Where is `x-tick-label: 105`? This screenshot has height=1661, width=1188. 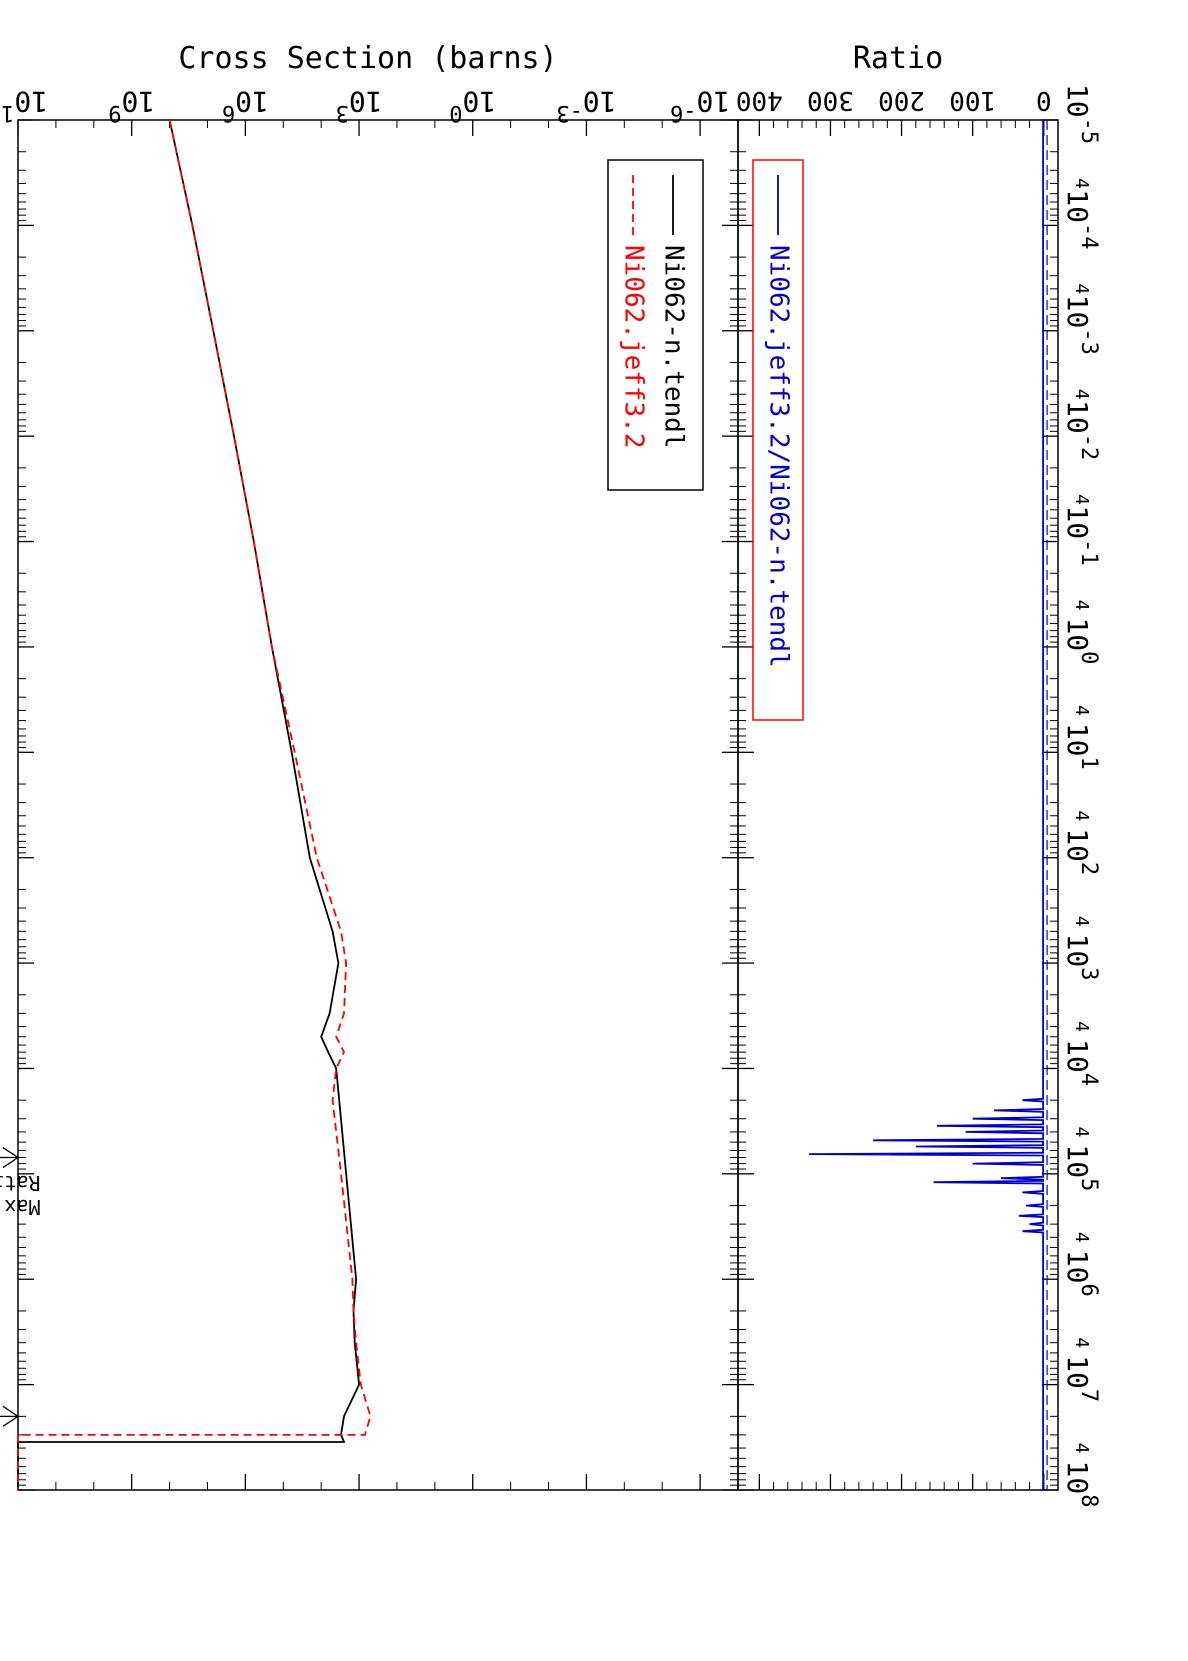 x-tick-label: 105 is located at coordinates (1081, 1167).